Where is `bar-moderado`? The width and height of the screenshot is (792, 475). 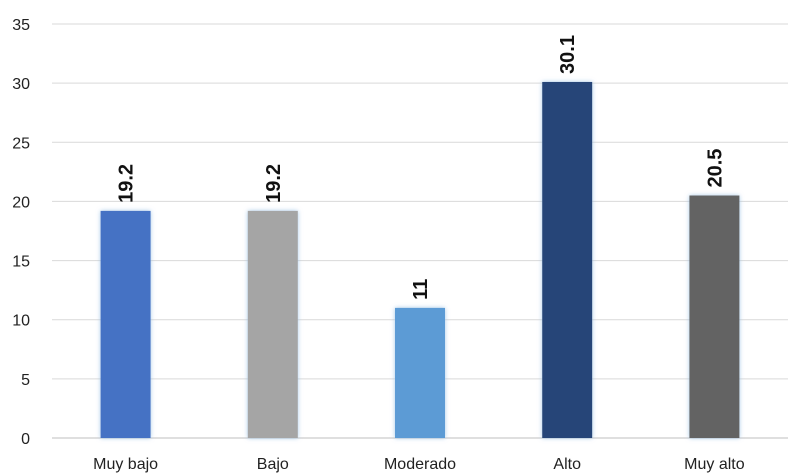
bar-moderado is located at coordinates (420, 372).